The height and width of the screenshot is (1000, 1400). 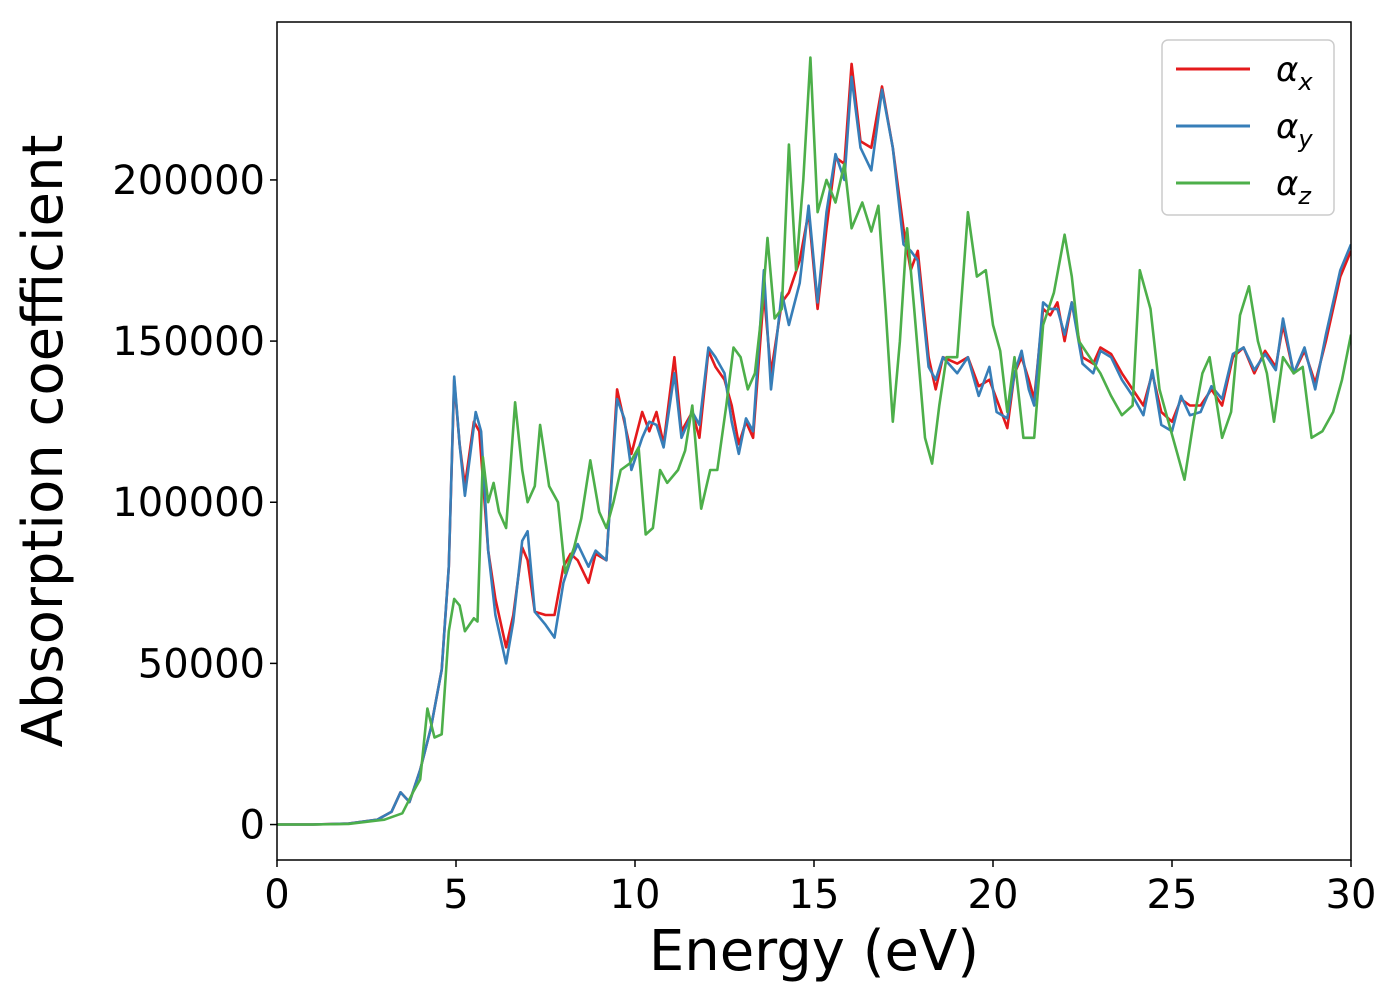 What do you see at coordinates (188, 342) in the screenshot?
I see `y-tick-label: 150000` at bounding box center [188, 342].